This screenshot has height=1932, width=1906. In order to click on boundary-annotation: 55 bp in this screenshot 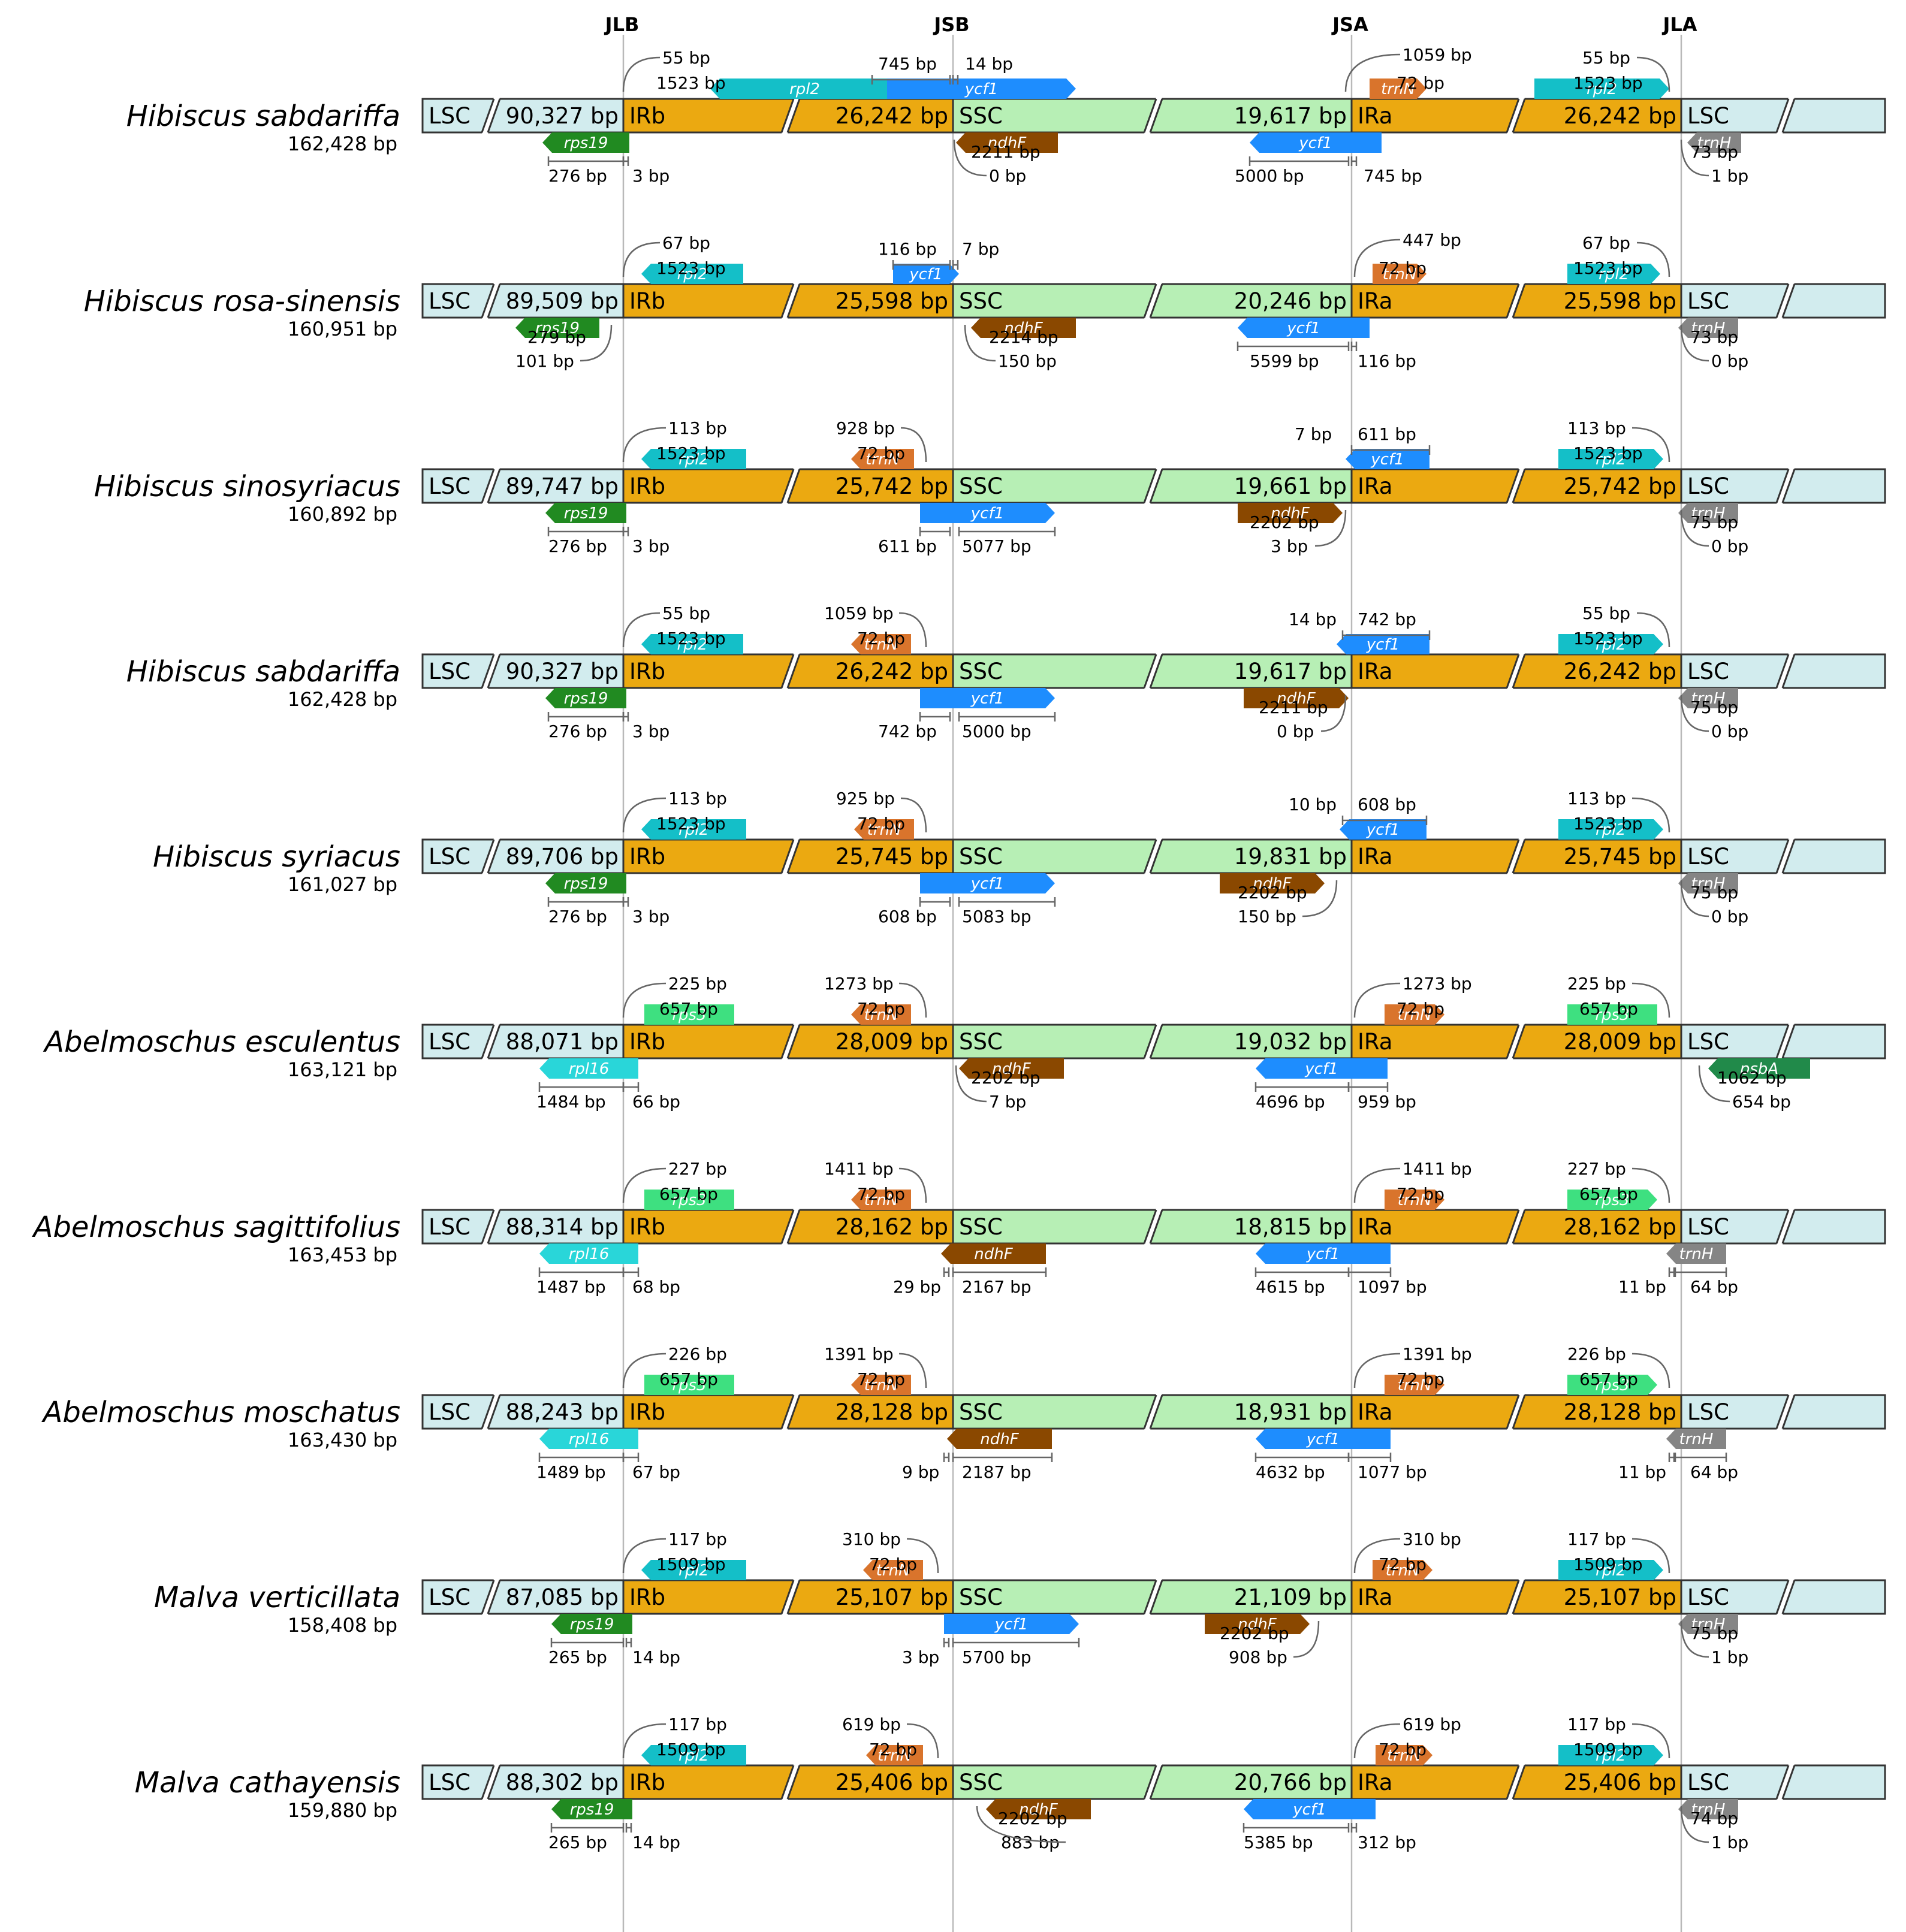, I will do `click(686, 613)`.